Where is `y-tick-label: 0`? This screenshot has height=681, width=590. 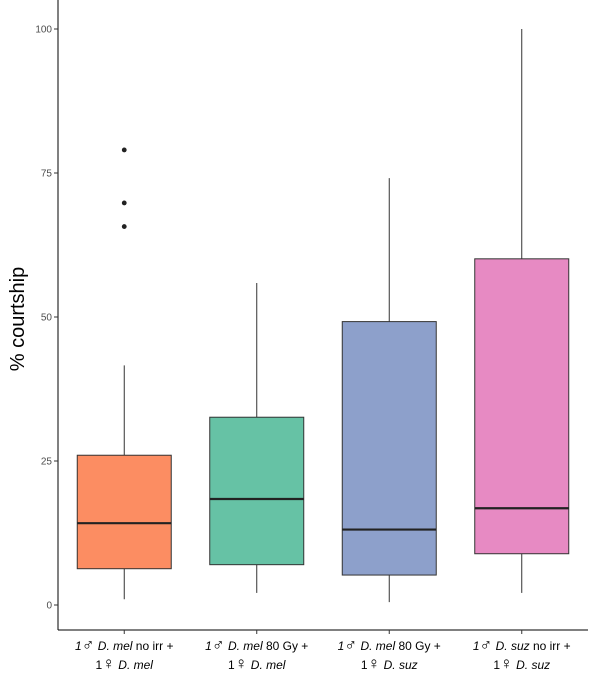
y-tick-label: 0 is located at coordinates (49, 606).